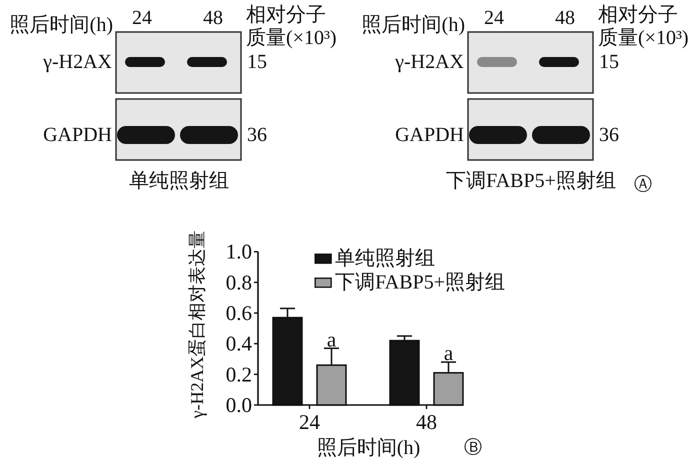 Image resolution: width=700 pixels, height=459 pixels. What do you see at coordinates (239, 344) in the screenshot?
I see `y-tick-label: 0.4` at bounding box center [239, 344].